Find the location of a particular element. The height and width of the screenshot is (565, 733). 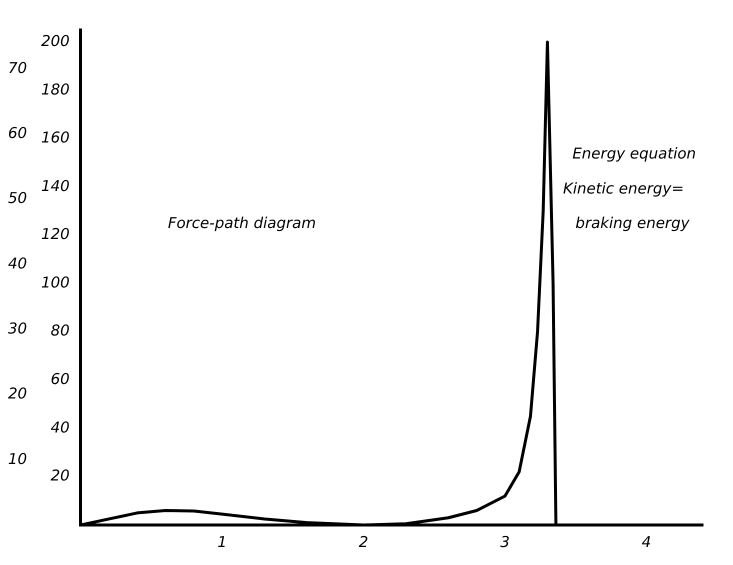

y-tick-label: 80 is located at coordinates (60, 331).